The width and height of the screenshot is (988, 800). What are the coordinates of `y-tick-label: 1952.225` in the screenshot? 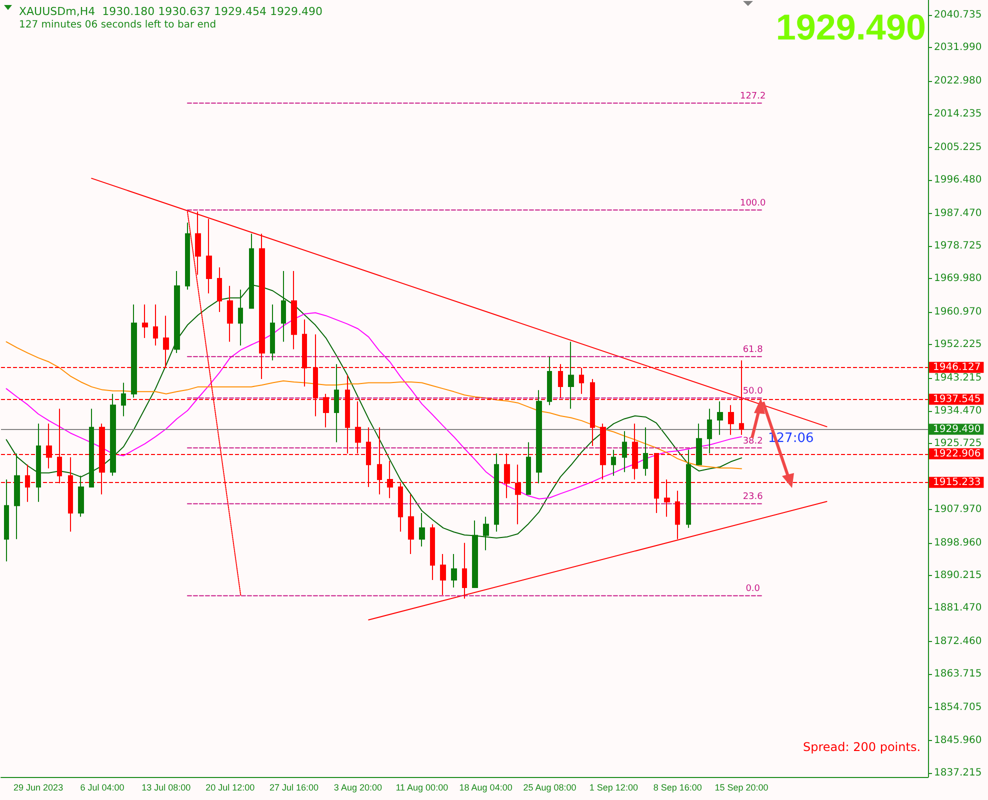 It's located at (958, 344).